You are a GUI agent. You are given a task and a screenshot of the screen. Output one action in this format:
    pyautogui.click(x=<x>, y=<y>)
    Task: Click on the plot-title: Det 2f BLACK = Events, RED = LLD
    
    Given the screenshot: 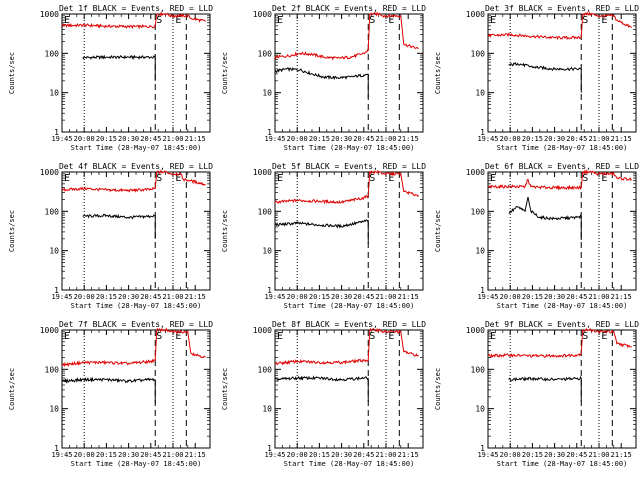 What is the action you would take?
    pyautogui.click(x=349, y=8)
    